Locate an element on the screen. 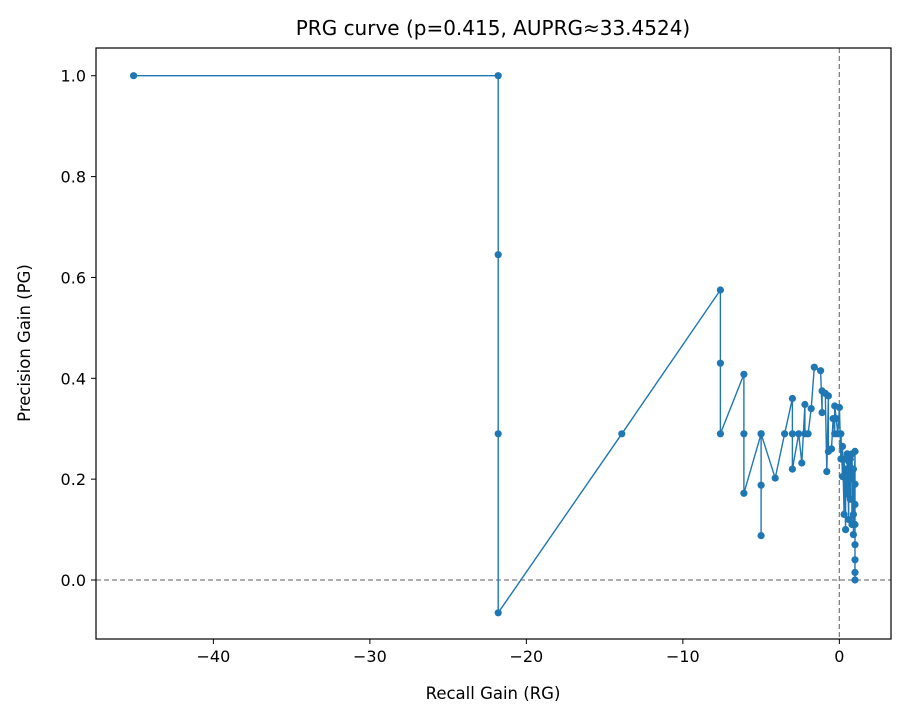 The width and height of the screenshot is (905, 721). y-tick-label: 0.6 is located at coordinates (73, 277).